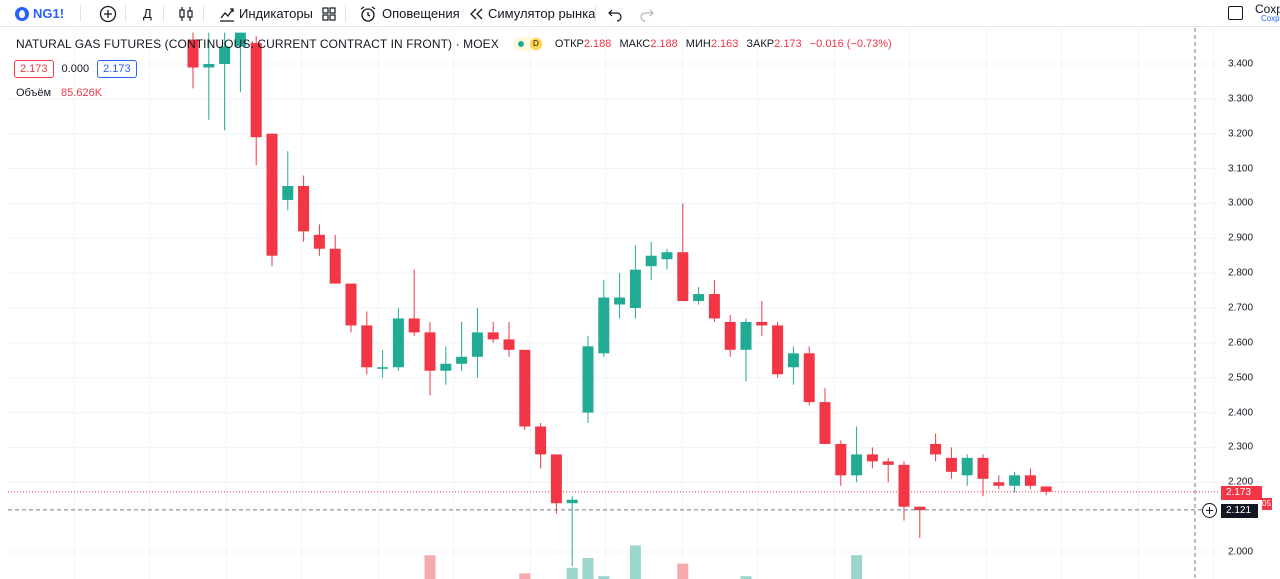 This screenshot has height=579, width=1280. I want to click on chart-type-button, so click(186, 13).